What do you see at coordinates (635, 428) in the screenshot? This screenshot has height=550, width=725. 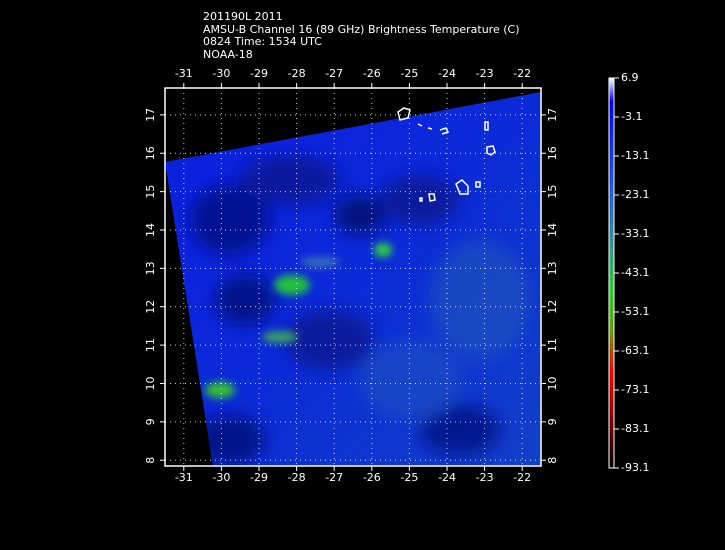 I see `colorbar-tick-label: -83.1` at bounding box center [635, 428].